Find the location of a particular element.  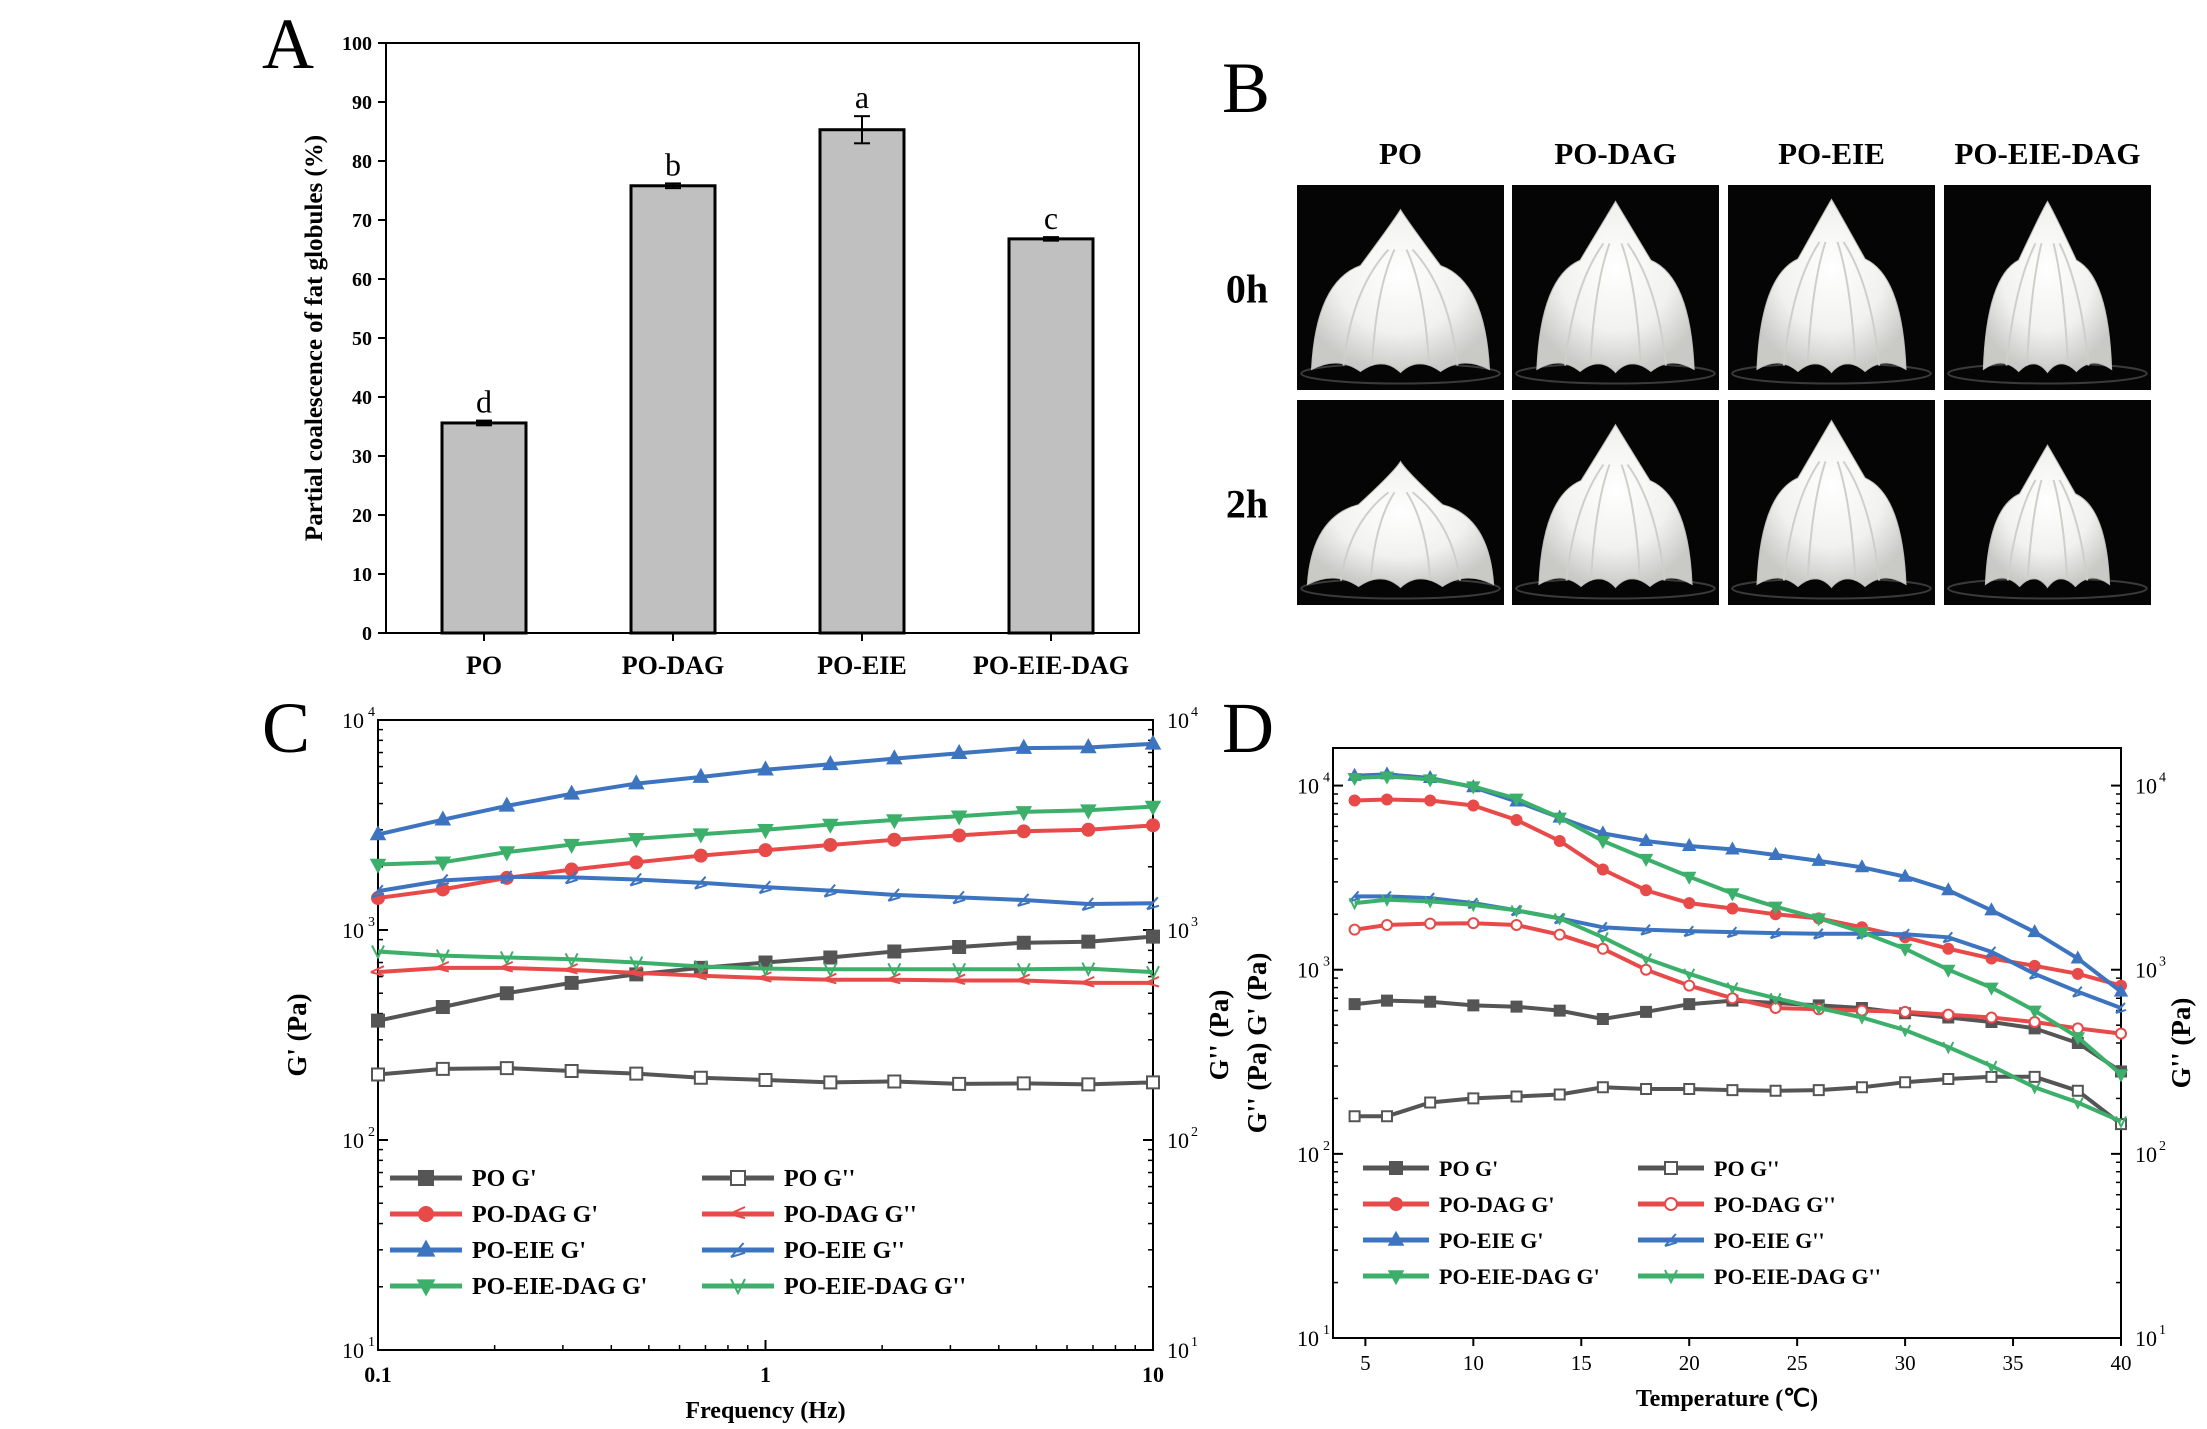

photo-row-label: 2h is located at coordinates (1247, 504).